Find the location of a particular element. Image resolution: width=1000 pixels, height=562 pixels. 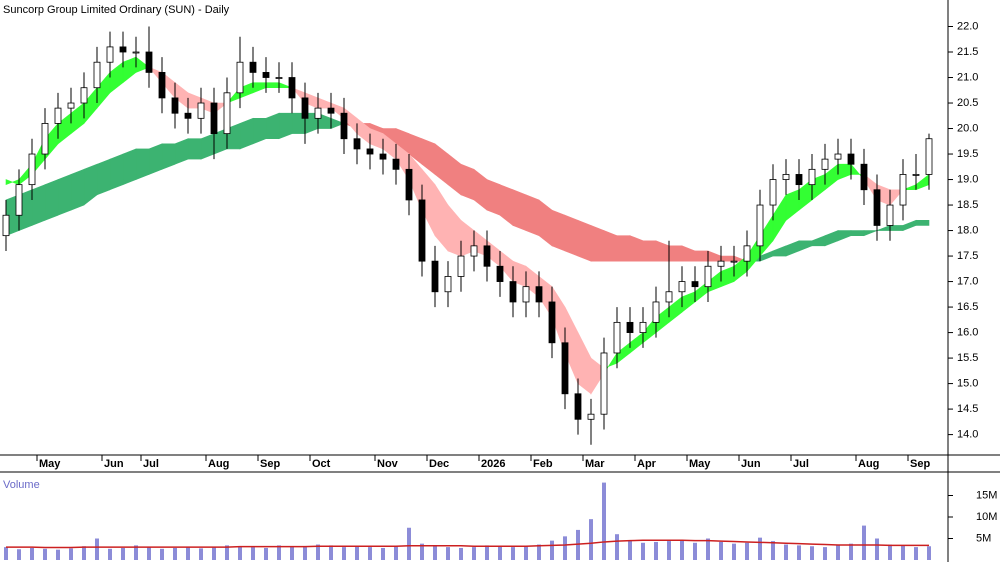

y-tick-label: 19.0 is located at coordinates (967, 179).